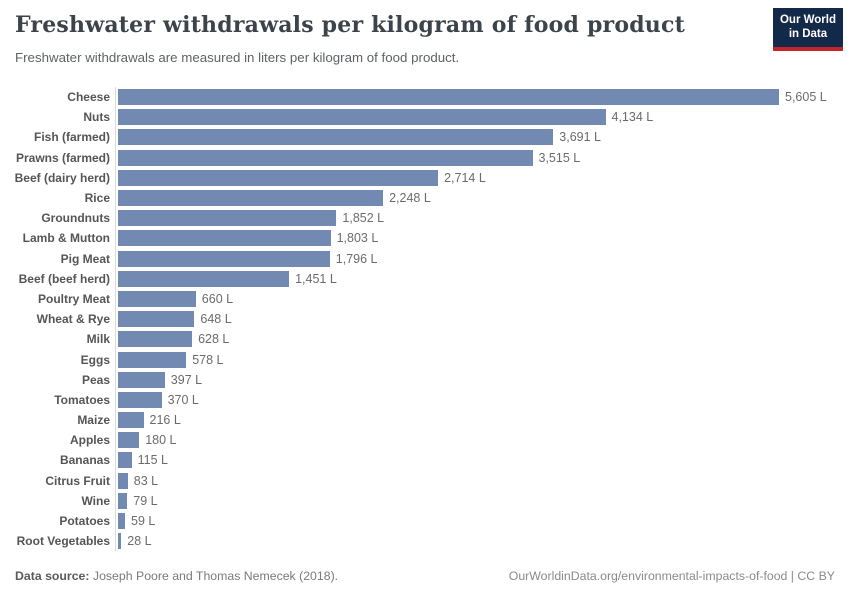 The image size is (850, 600). What do you see at coordinates (363, 218) in the screenshot?
I see `value-label: 1,852 L` at bounding box center [363, 218].